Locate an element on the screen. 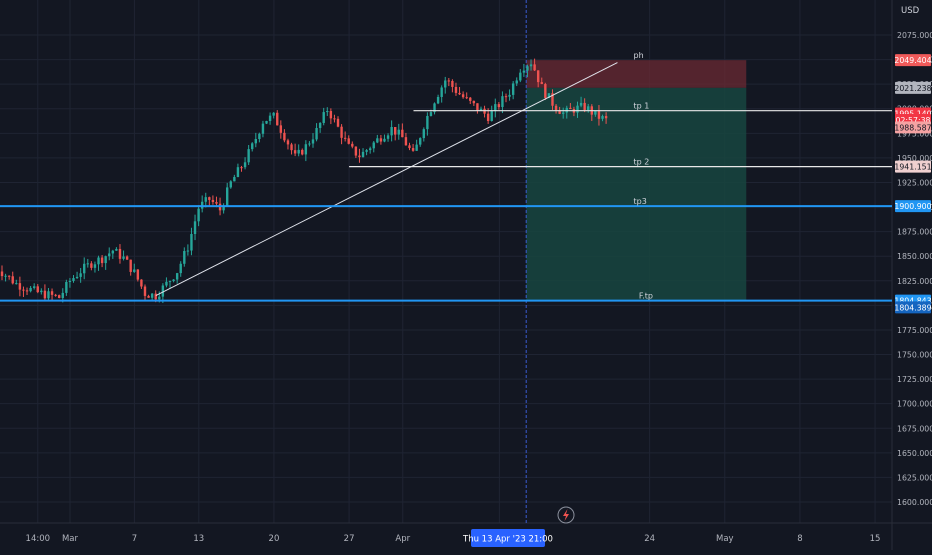  price-badge-label: 1941.151 is located at coordinates (912, 167).